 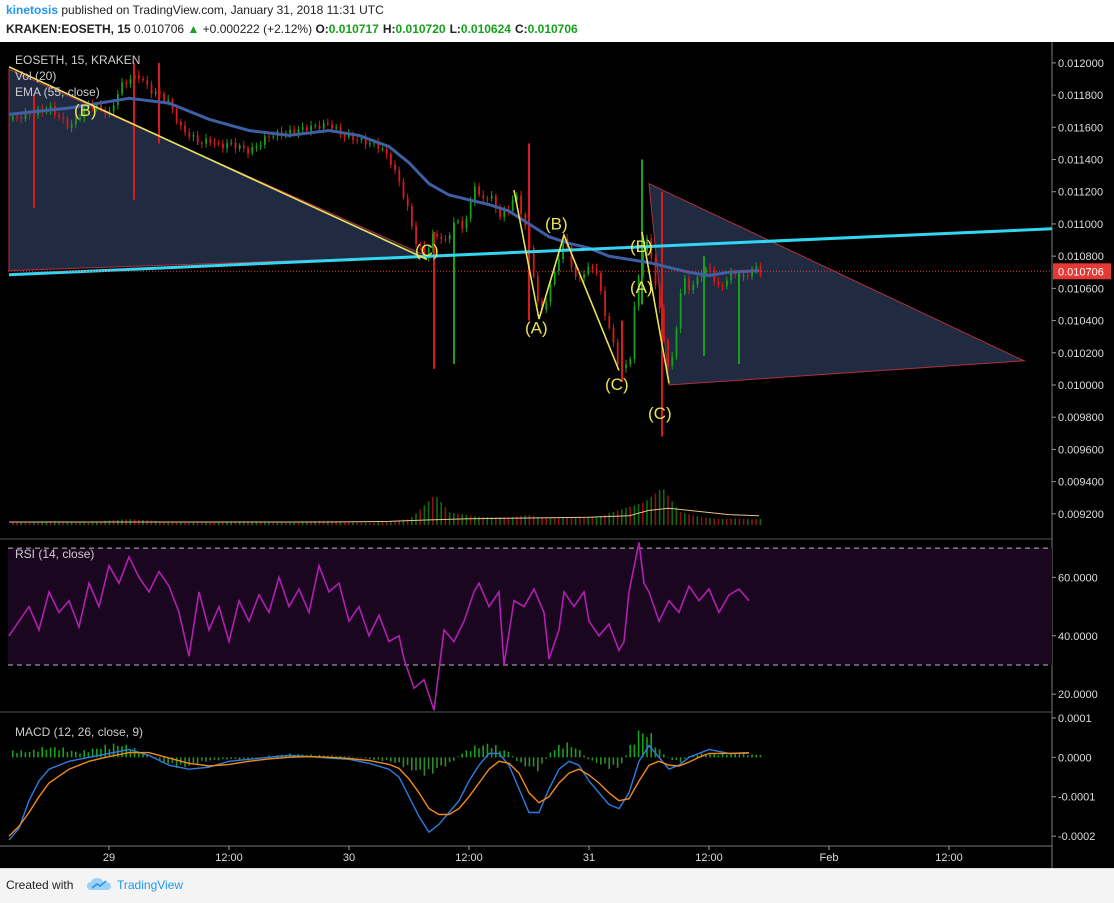 I want to click on ohlc-key: O:, so click(x=322, y=29).